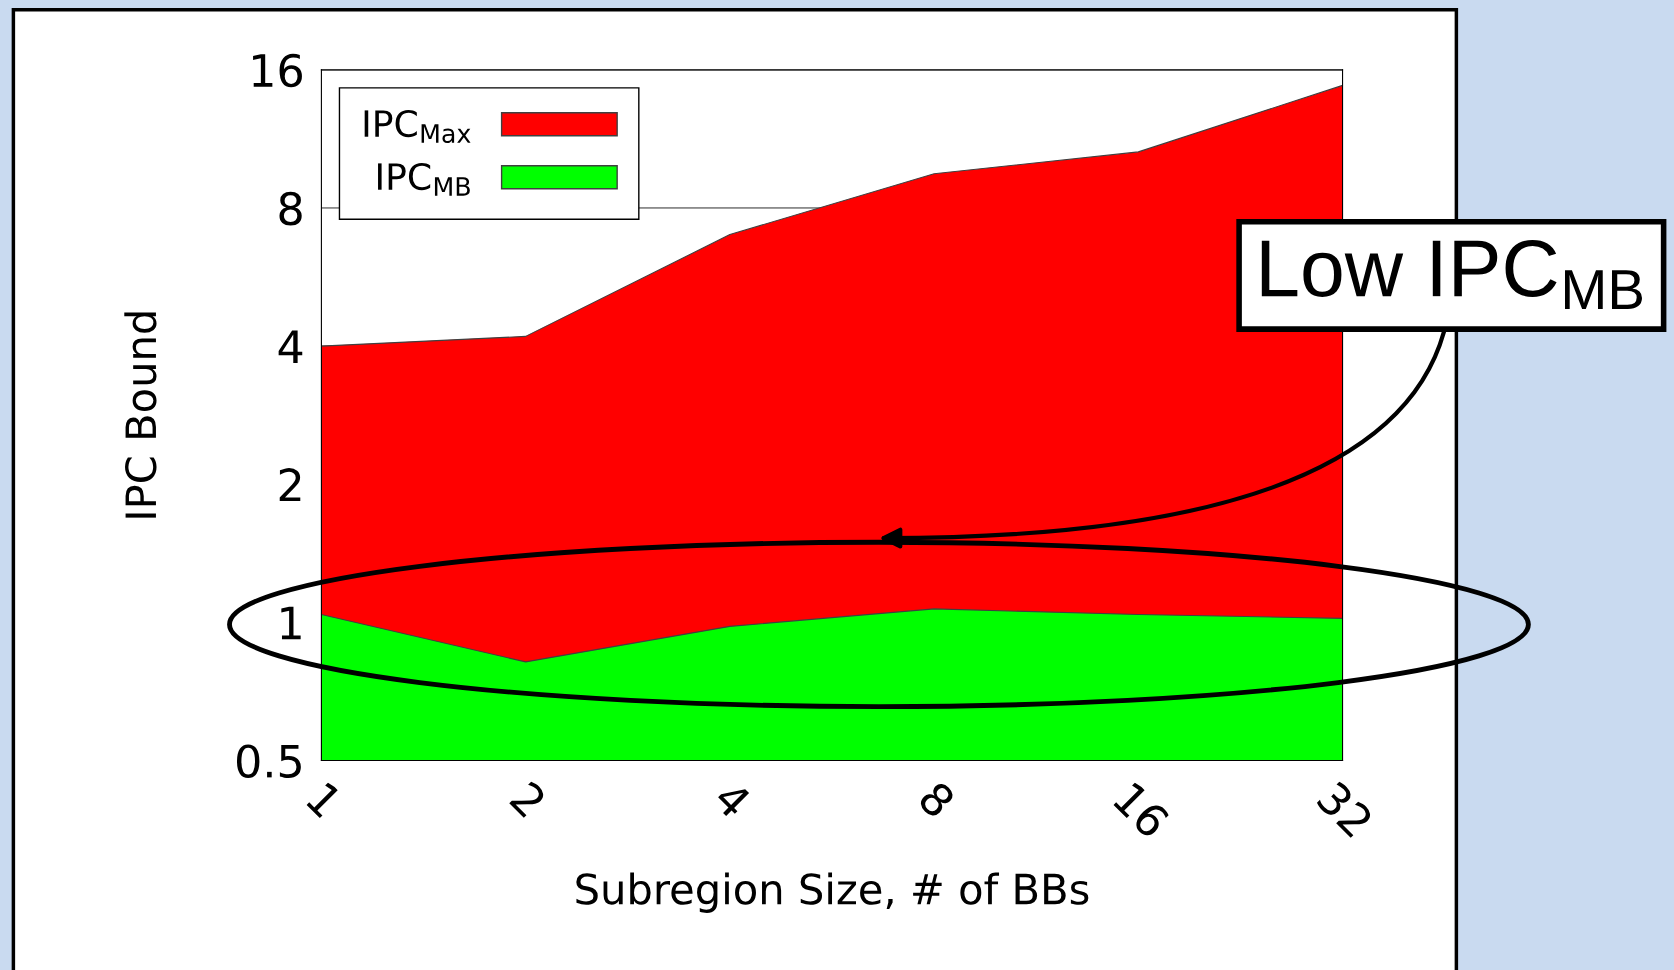 The height and width of the screenshot is (970, 1674). I want to click on x-tick-label: 2, so click(528, 799).